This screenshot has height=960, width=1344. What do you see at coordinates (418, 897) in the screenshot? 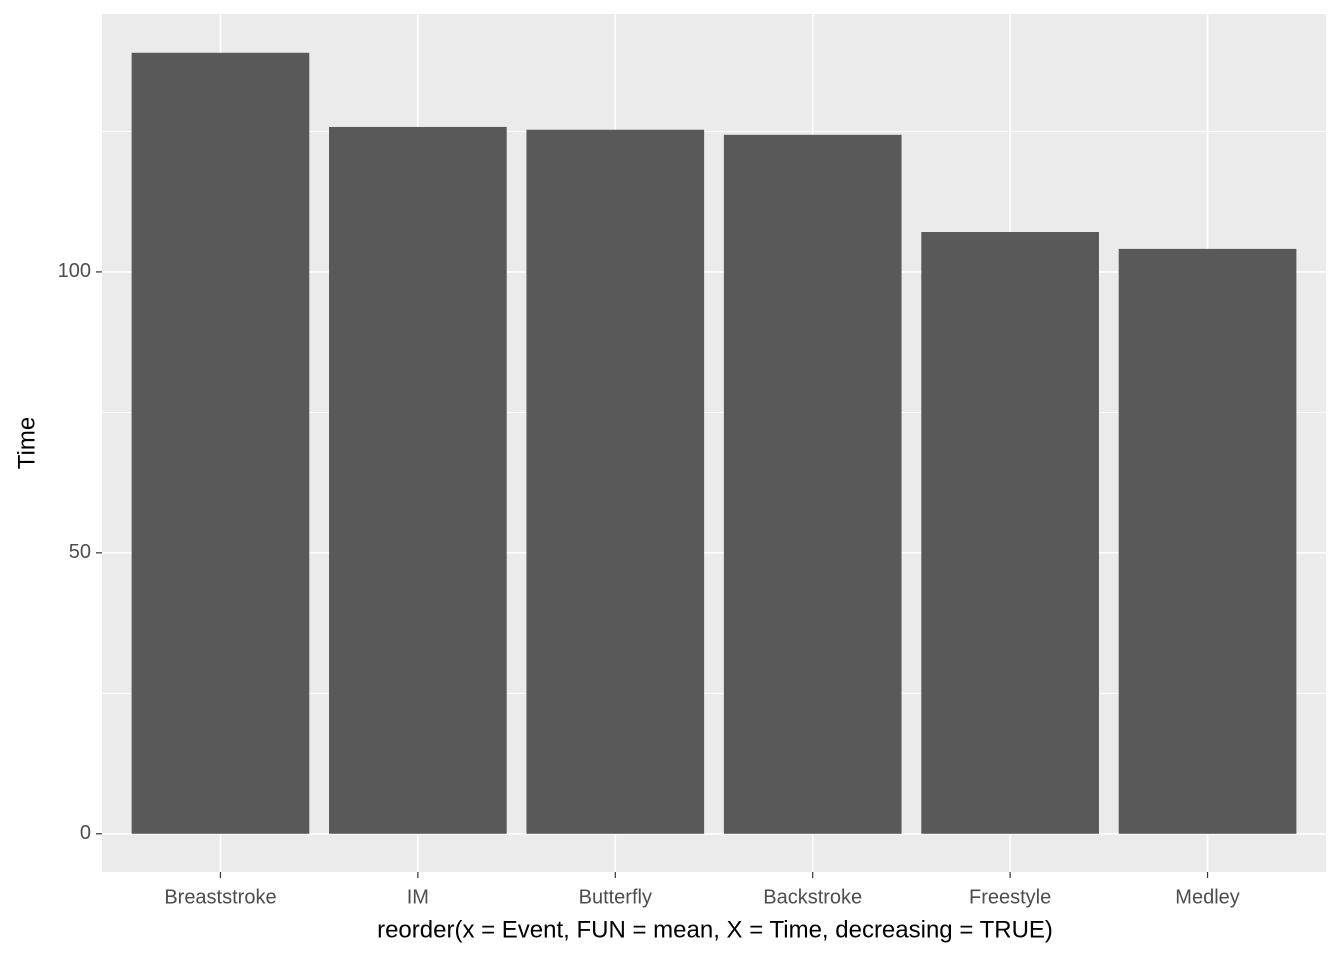
I see `x-tick-label: IM` at bounding box center [418, 897].